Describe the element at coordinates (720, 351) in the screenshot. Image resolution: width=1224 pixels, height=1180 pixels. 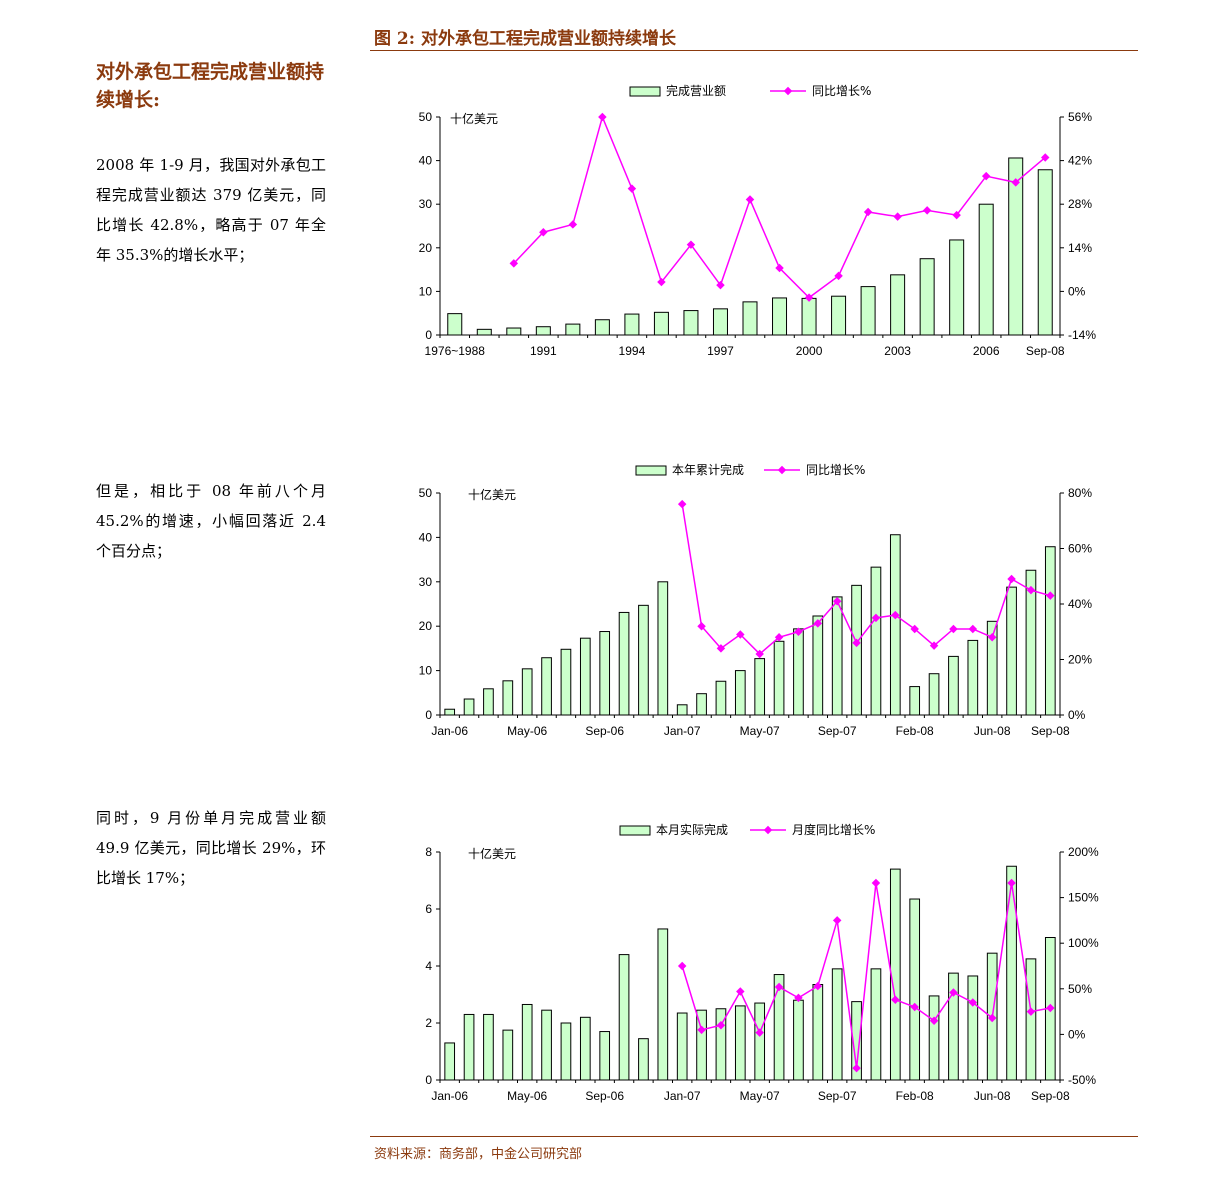
I see `x-tick-label: 1997` at that location.